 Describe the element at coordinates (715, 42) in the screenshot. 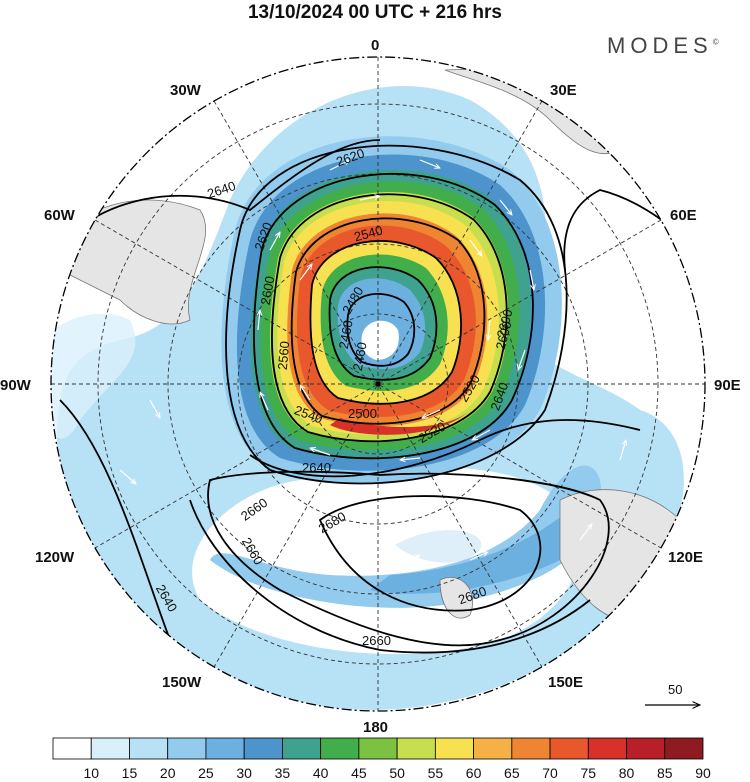

I see `copyright-mark: ©` at that location.